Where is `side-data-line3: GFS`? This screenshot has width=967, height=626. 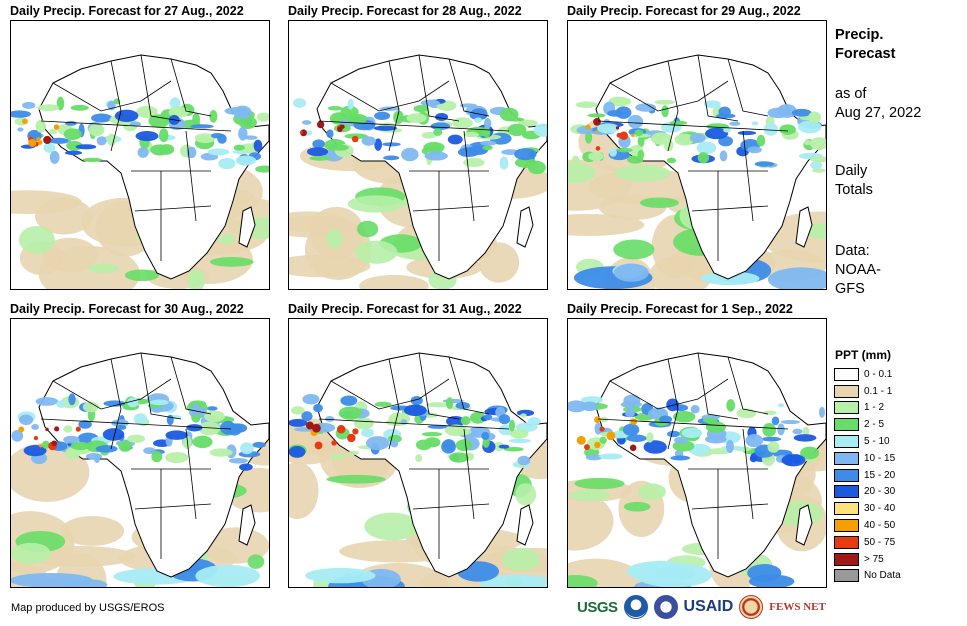
side-data-line3: GFS is located at coordinates (850, 289).